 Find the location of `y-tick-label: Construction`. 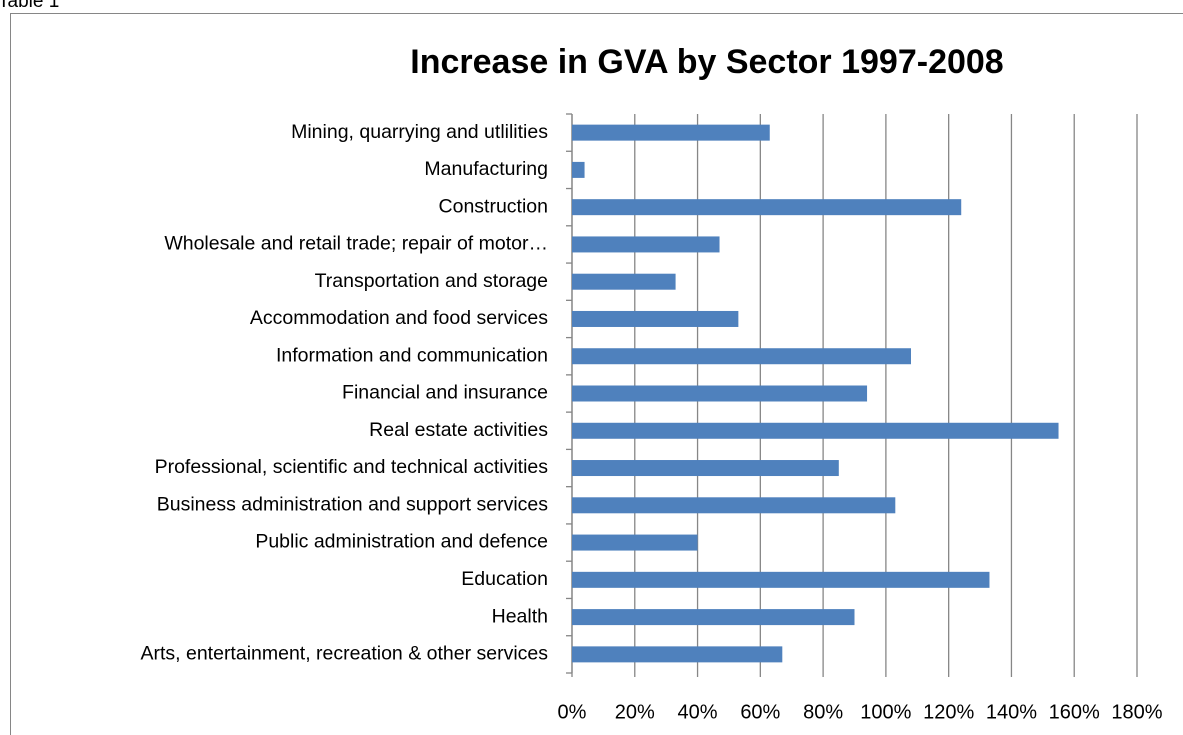

y-tick-label: Construction is located at coordinates (493, 206).